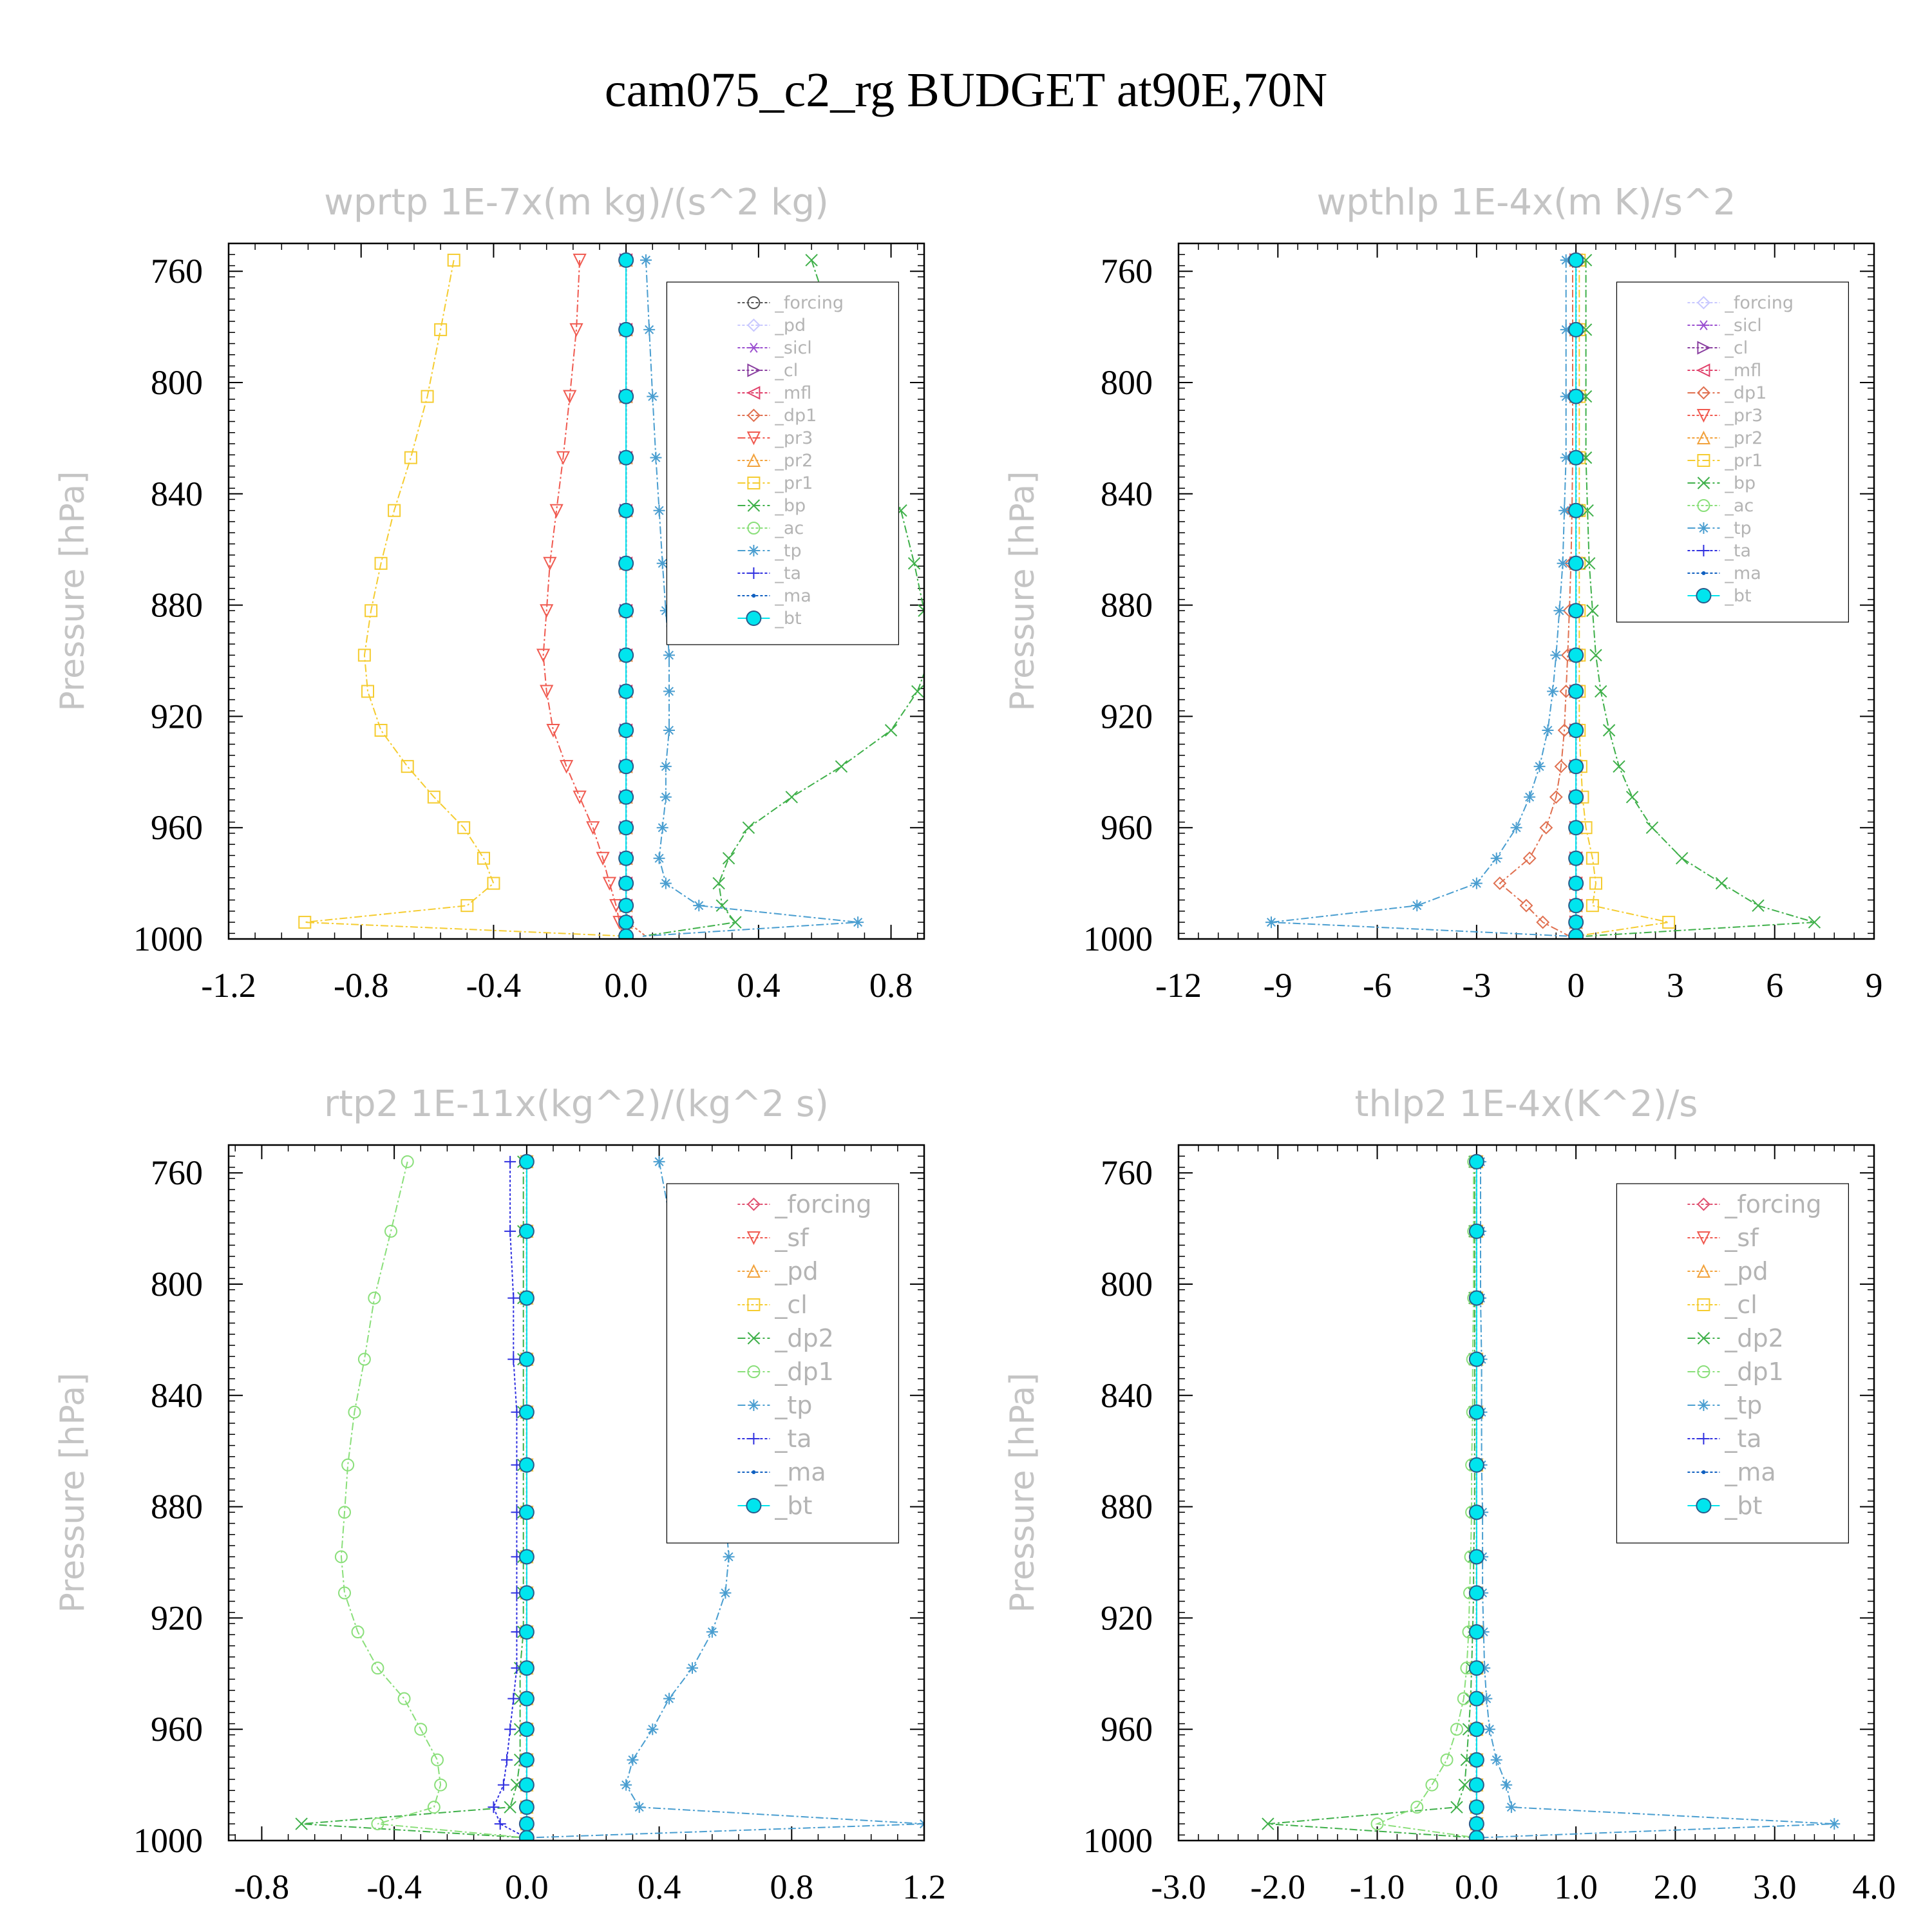 This screenshot has width=1932, height=1932. Describe the element at coordinates (1704, 1271) in the screenshot. I see `legend-marker-pd` at that location.